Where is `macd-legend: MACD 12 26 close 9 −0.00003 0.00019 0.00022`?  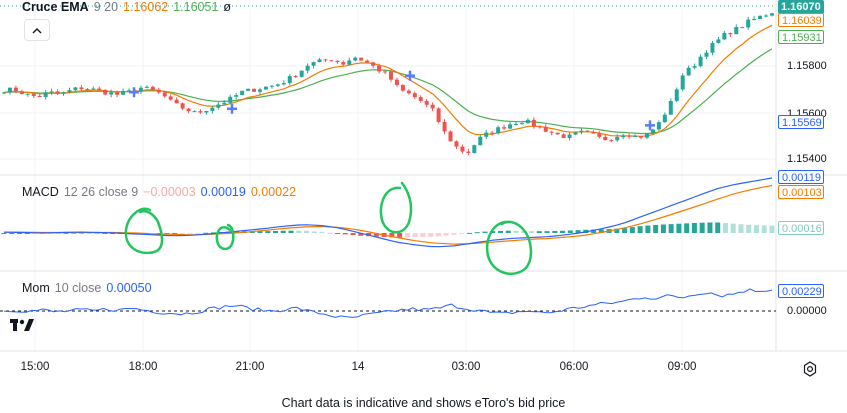 macd-legend: MACD 12 26 close 9 −0.00003 0.00019 0.00022 is located at coordinates (161, 192).